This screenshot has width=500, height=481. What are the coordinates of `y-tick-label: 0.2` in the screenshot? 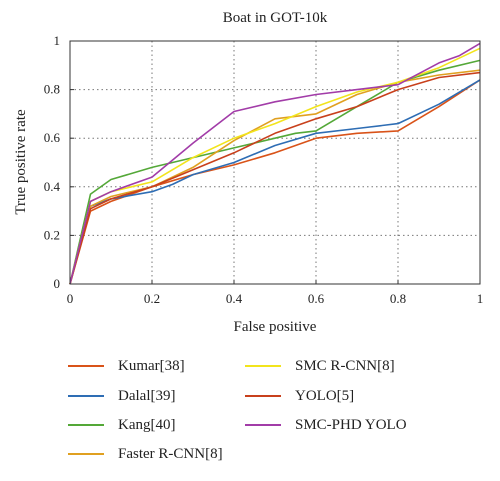 It's located at (52, 234).